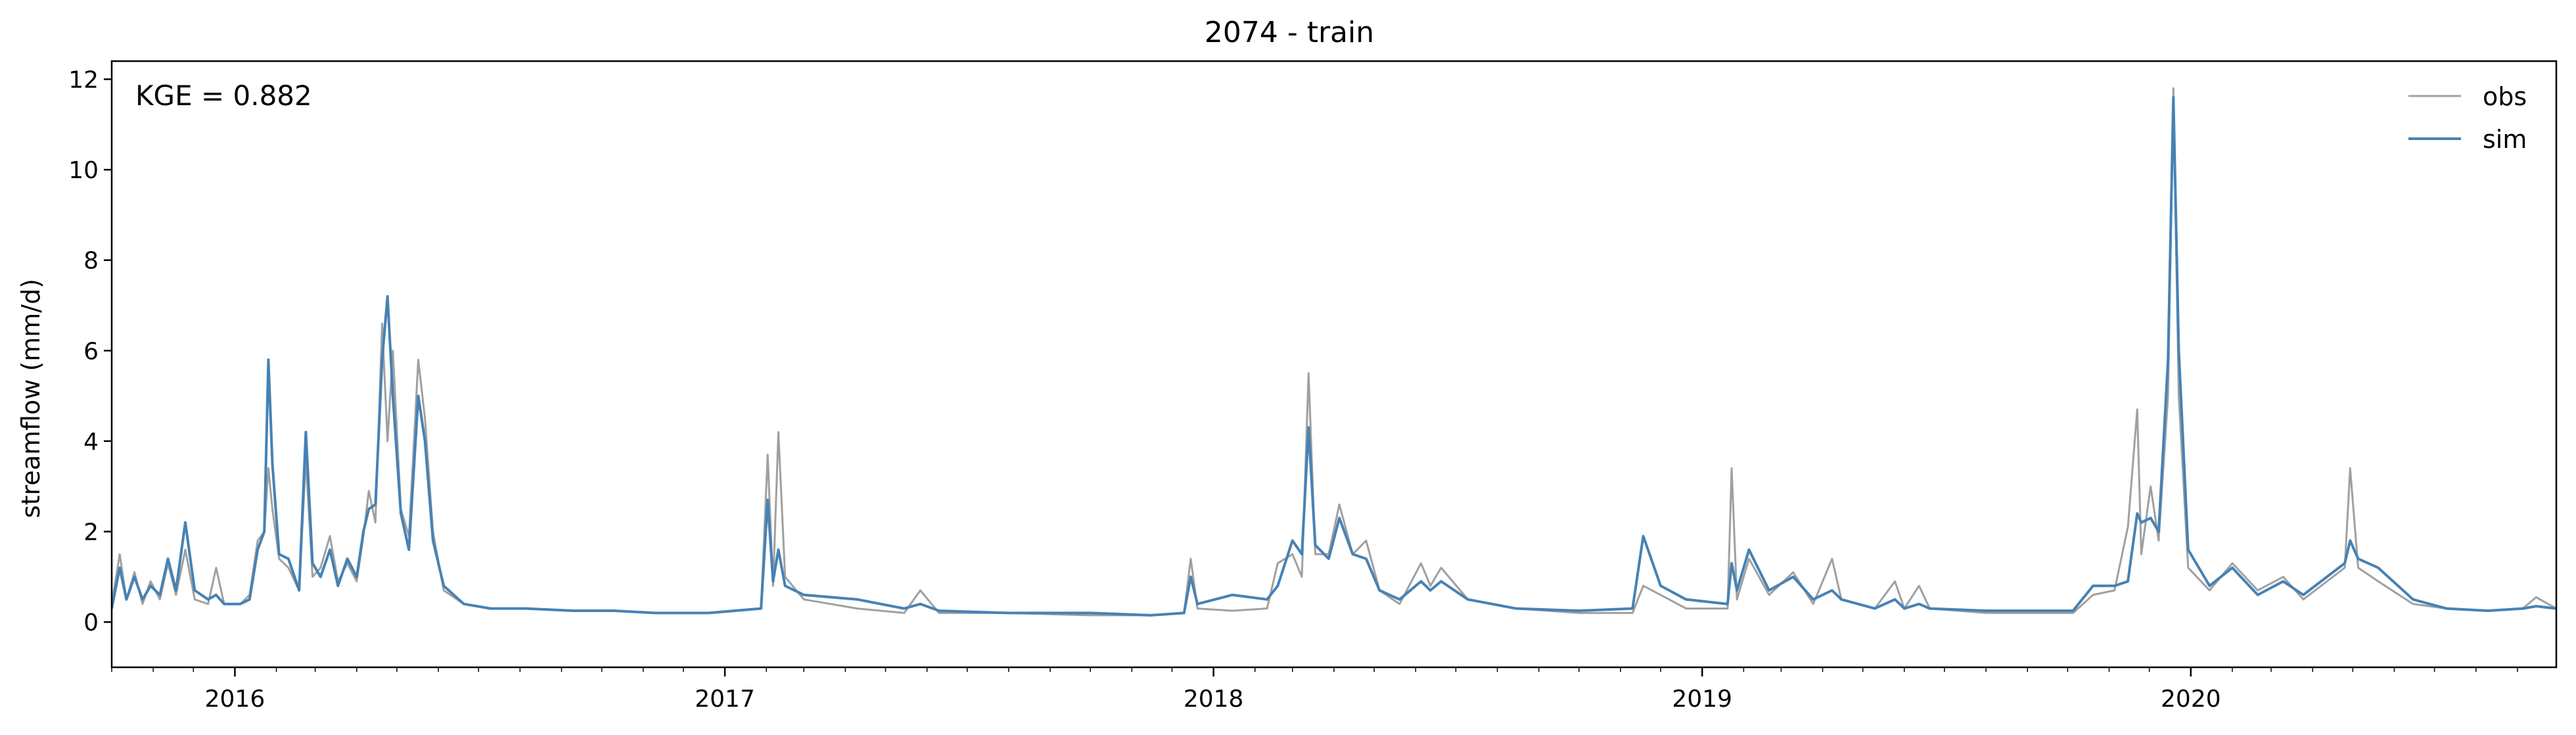 The width and height of the screenshot is (2576, 735). Describe the element at coordinates (83, 170) in the screenshot. I see `y-tick-label: 10` at that location.